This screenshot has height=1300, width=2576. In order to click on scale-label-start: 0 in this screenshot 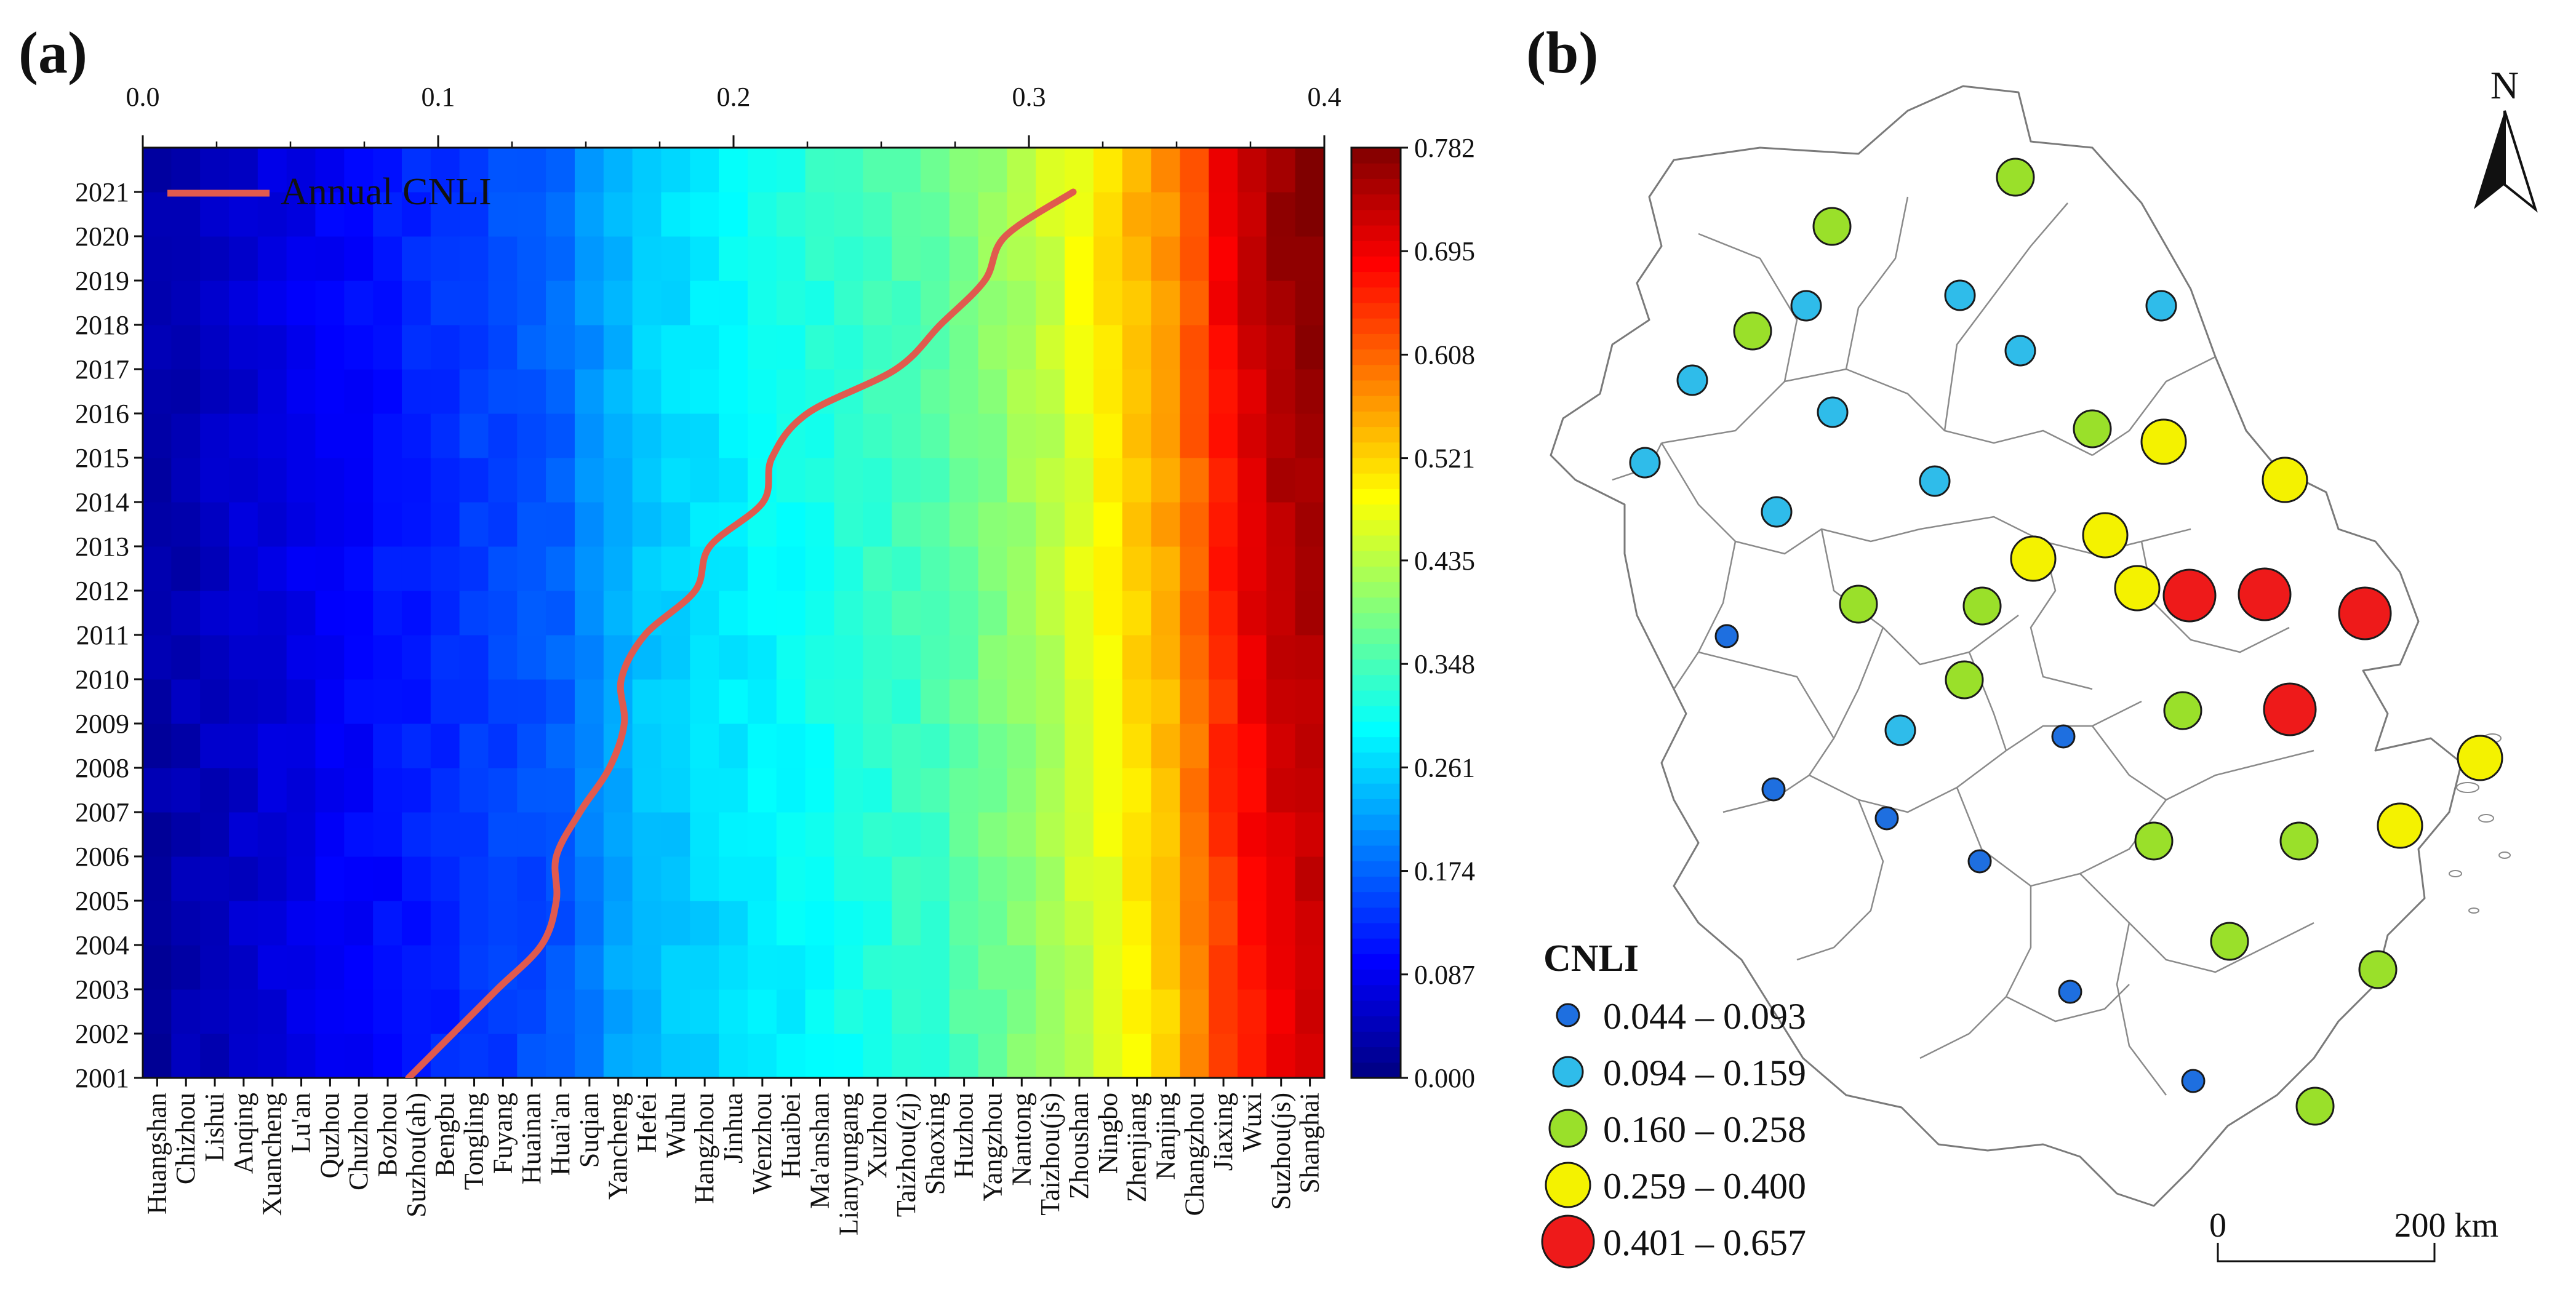, I will do `click(2217, 1225)`.